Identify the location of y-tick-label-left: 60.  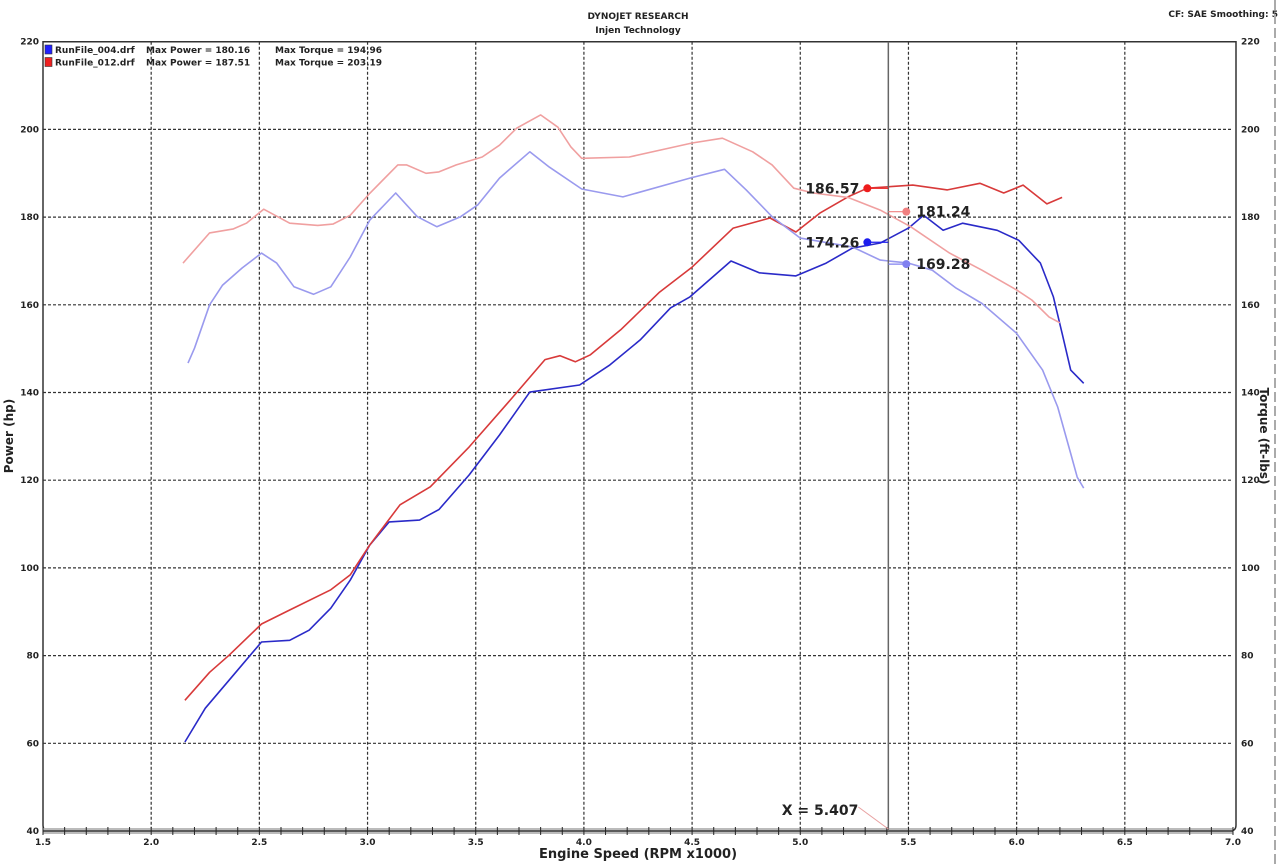
(32, 744).